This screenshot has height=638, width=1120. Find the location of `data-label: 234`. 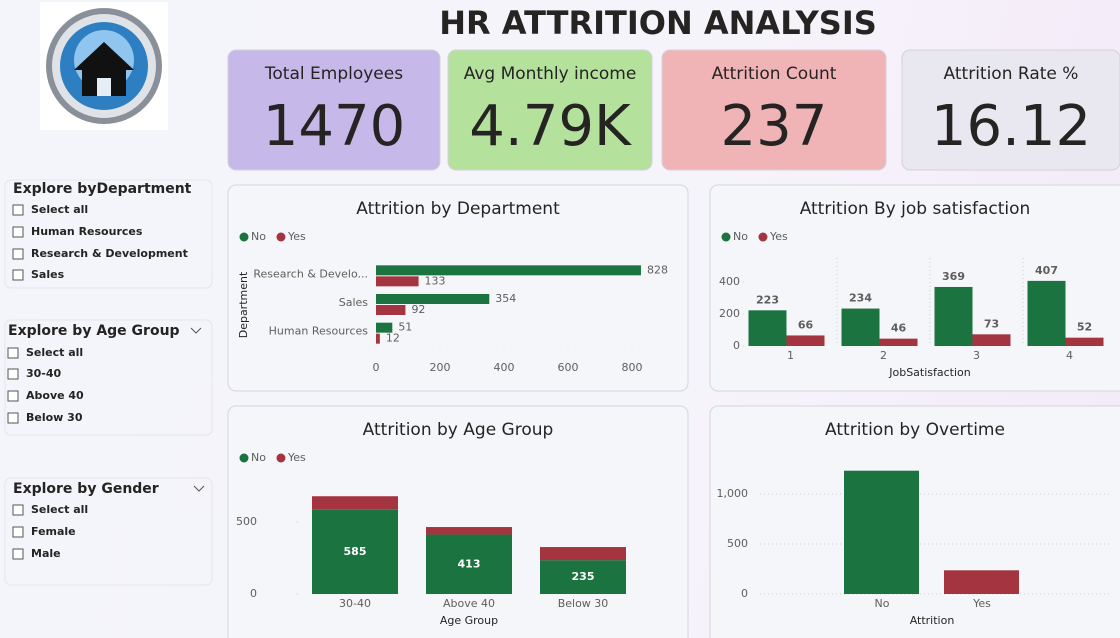

data-label: 234 is located at coordinates (860, 298).